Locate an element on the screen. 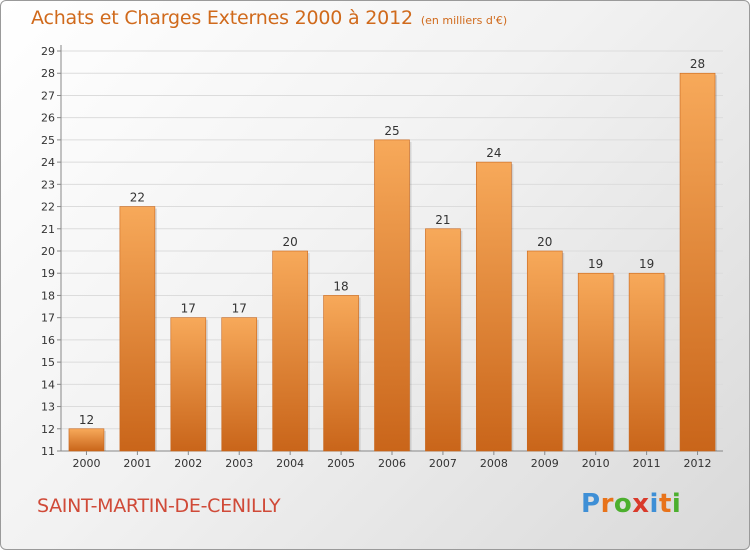 The height and width of the screenshot is (550, 750). x-tick-label: 2000 is located at coordinates (86, 463).